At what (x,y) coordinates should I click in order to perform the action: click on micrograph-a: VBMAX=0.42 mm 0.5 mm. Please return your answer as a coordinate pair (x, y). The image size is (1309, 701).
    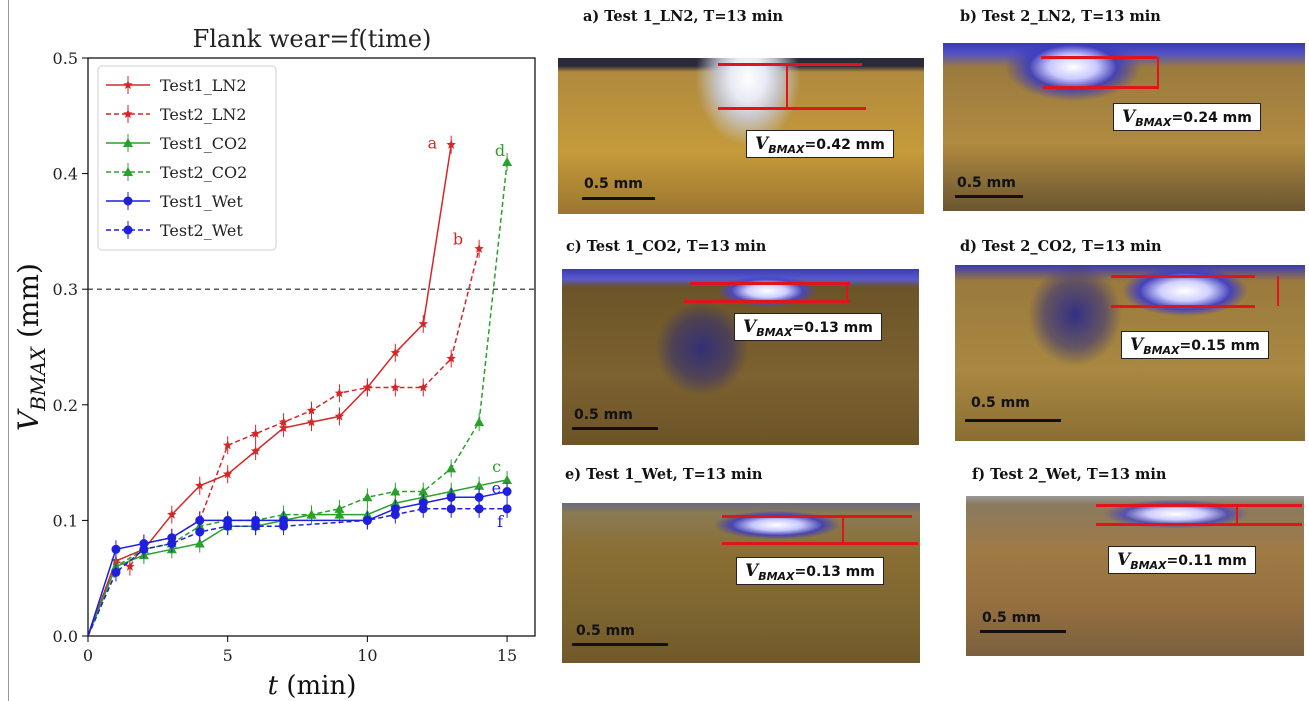
    Looking at the image, I should click on (741, 136).